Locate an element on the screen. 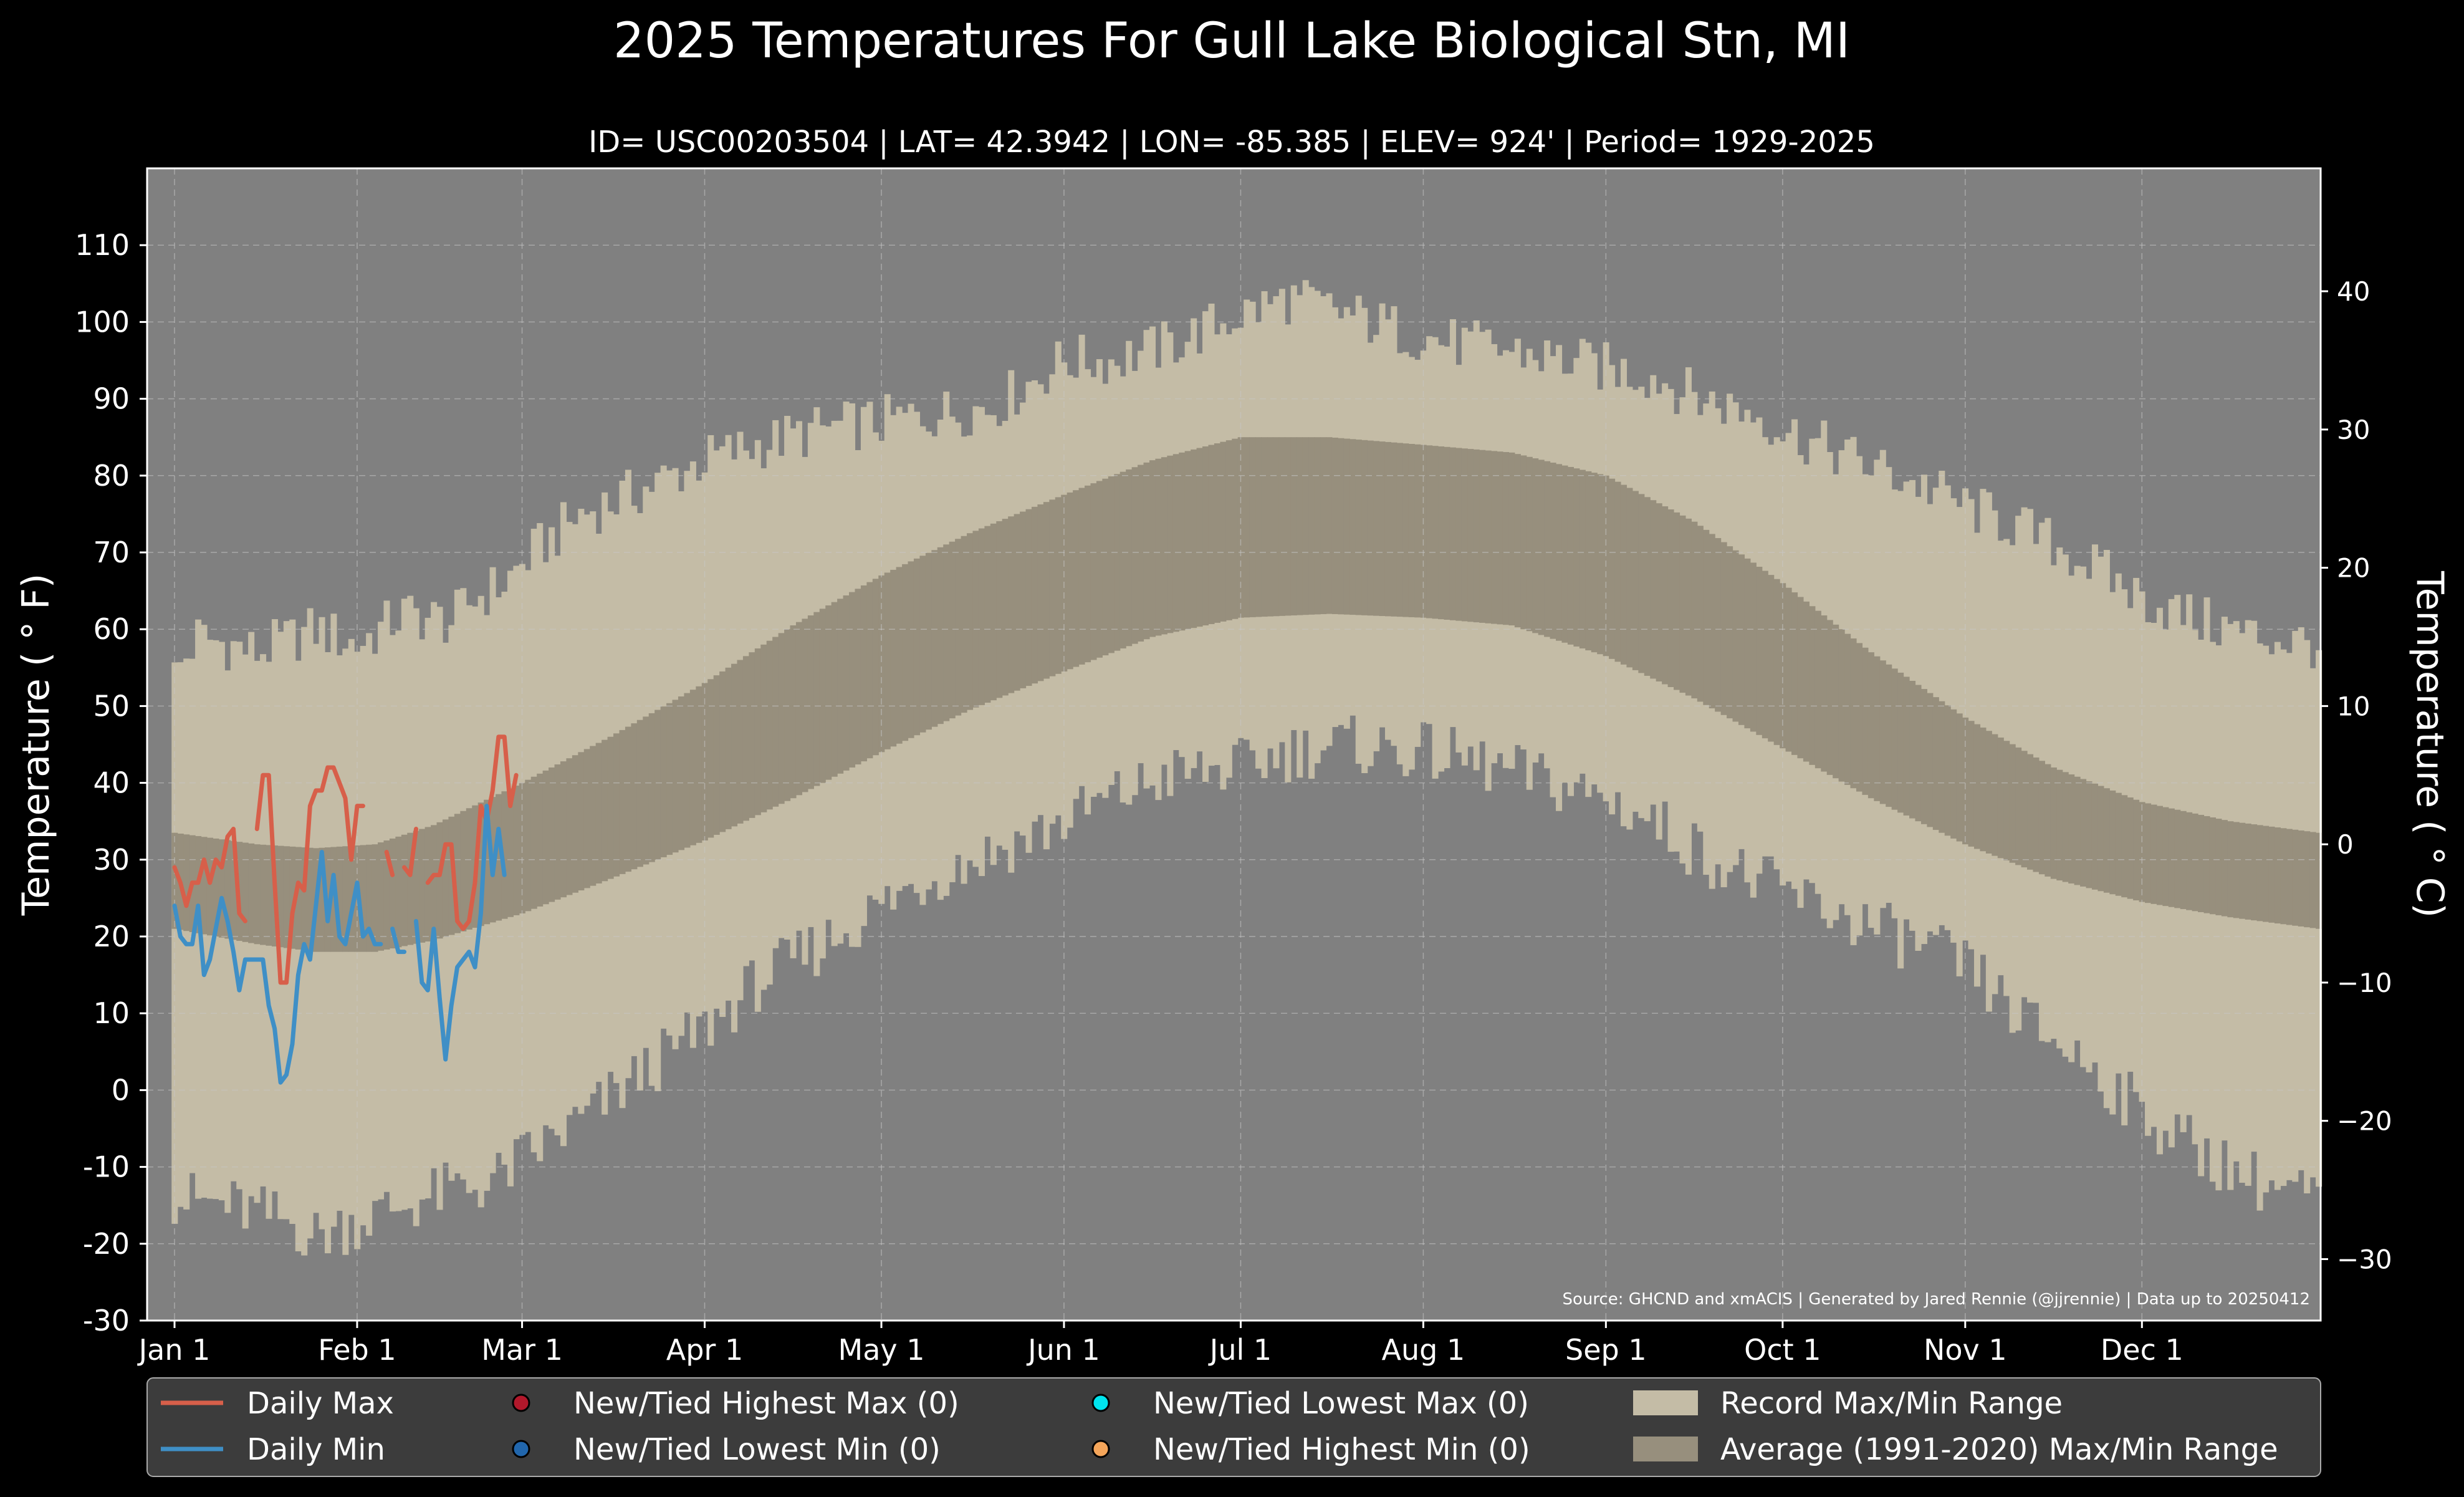 Image resolution: width=2464 pixels, height=1497 pixels. y-tick-label: 40 is located at coordinates (111, 783).